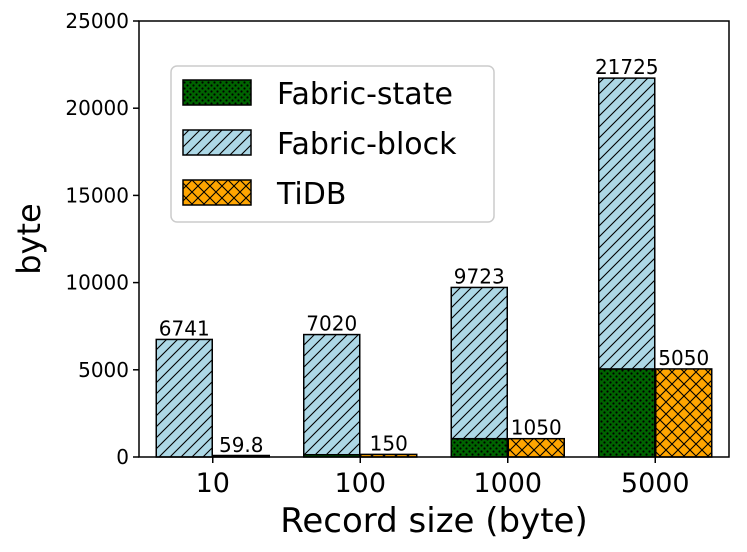 This screenshot has width=747, height=552. What do you see at coordinates (29, 238) in the screenshot?
I see `y-axis-label: byte` at bounding box center [29, 238].